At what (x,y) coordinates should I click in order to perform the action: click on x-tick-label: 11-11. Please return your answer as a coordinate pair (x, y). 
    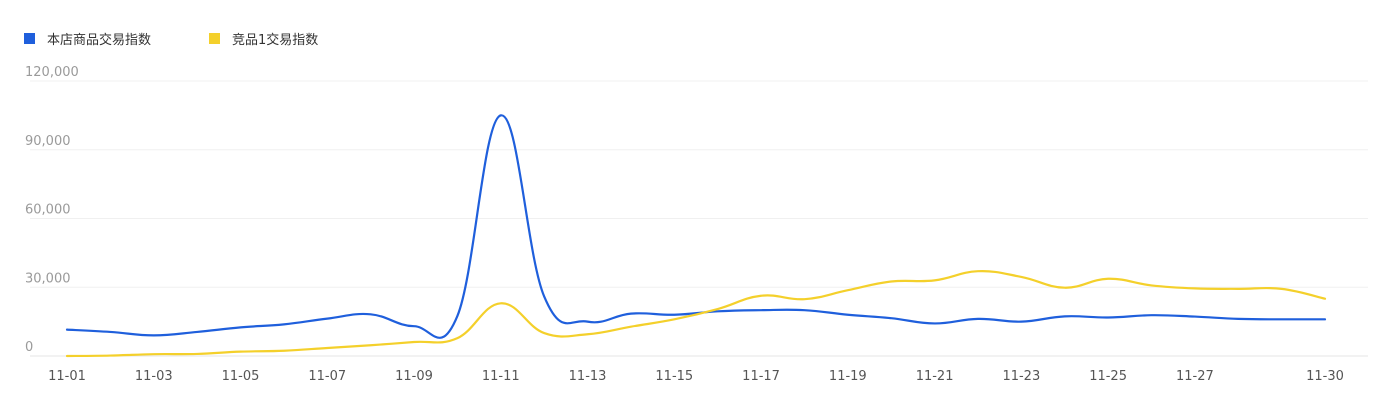
    Looking at the image, I should click on (501, 376).